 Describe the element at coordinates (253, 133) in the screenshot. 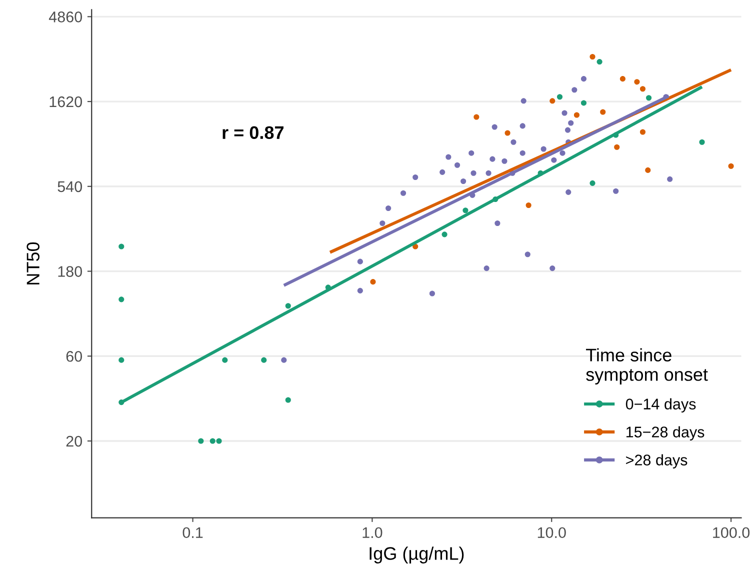

I see `annotation: r = 0.87` at that location.